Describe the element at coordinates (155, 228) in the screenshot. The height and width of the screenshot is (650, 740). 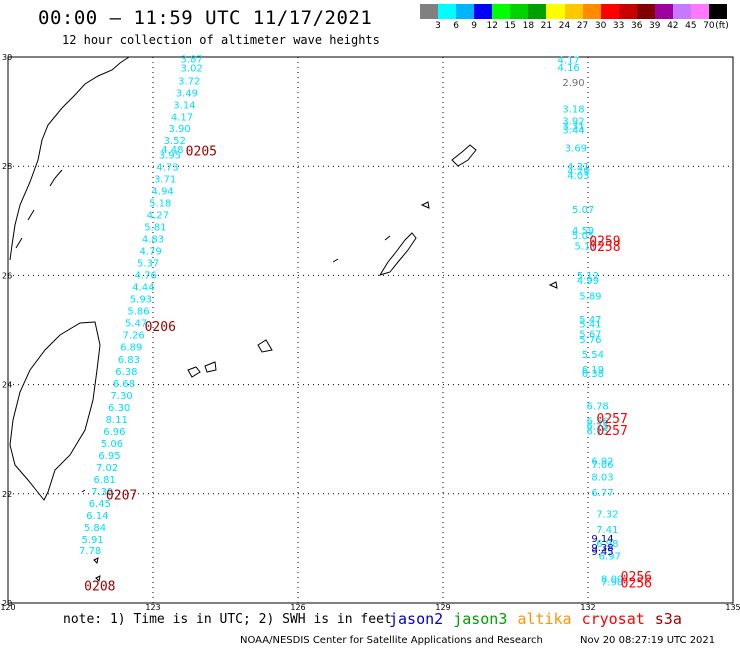
I see `wave-height-value: 5.81` at that location.